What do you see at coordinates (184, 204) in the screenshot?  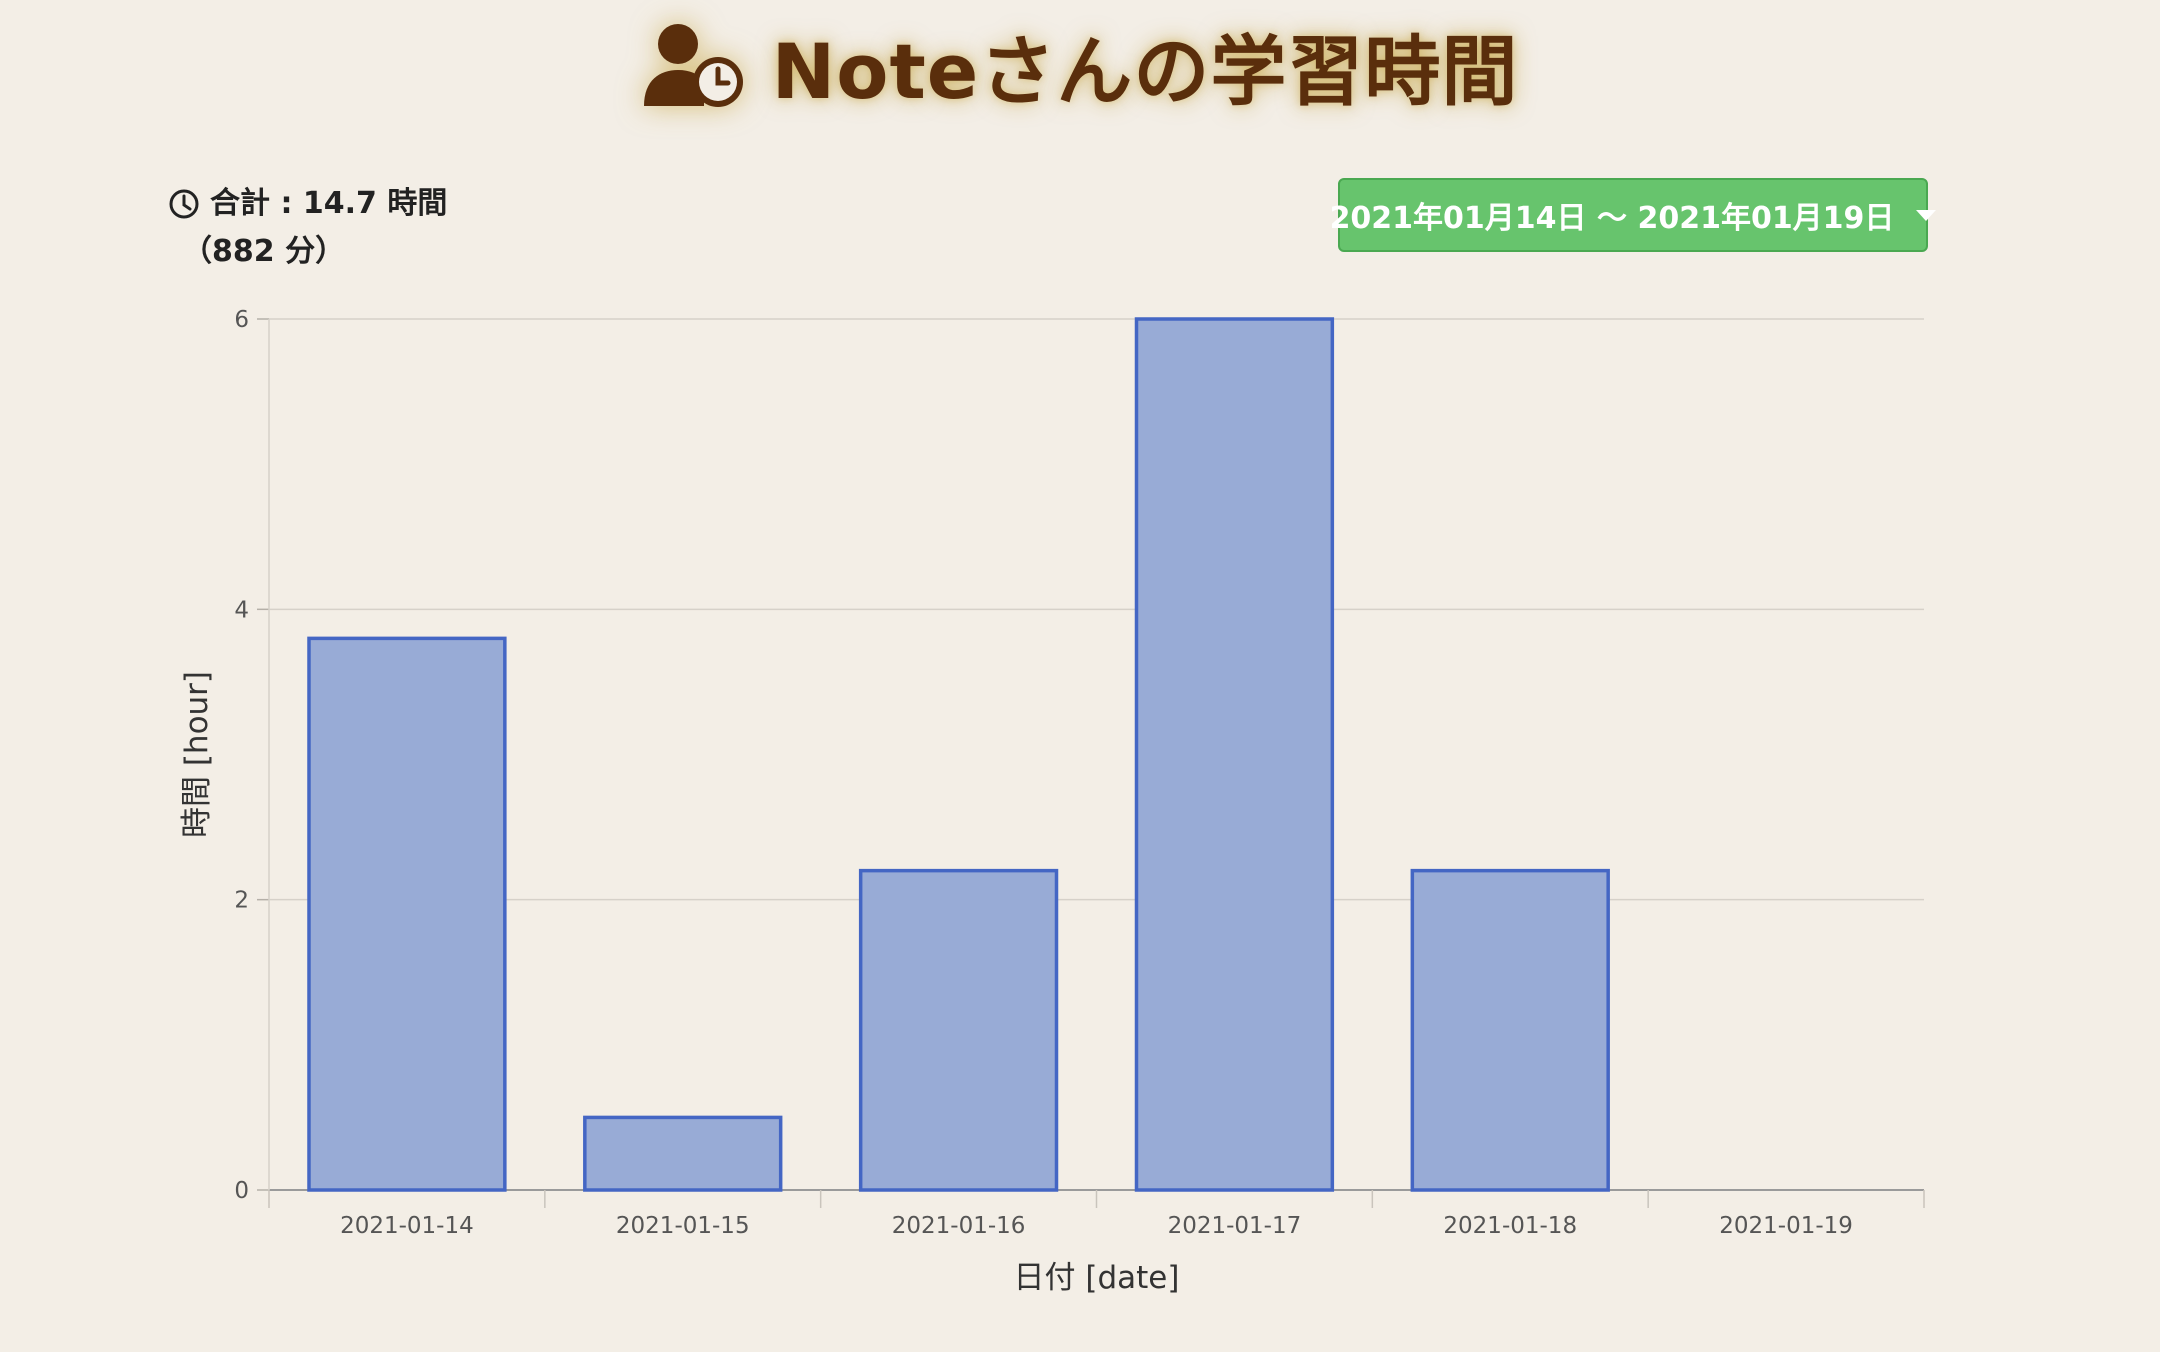 I see `clock-icon` at bounding box center [184, 204].